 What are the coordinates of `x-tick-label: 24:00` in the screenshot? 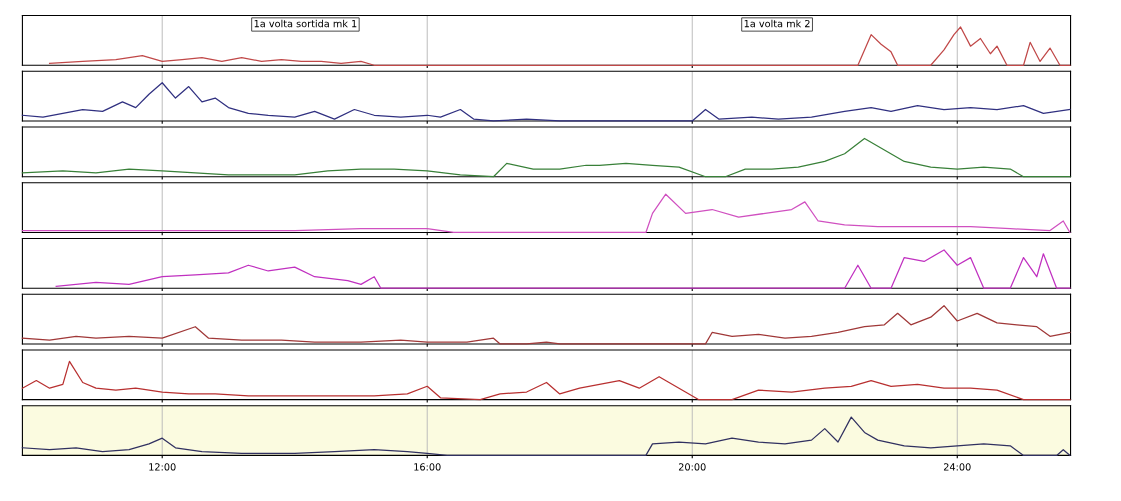 It's located at (957, 467).